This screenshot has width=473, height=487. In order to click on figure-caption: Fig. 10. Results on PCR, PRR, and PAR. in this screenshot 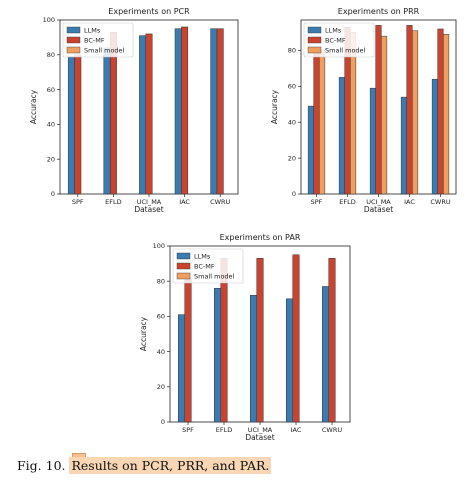, I will do `click(144, 465)`.